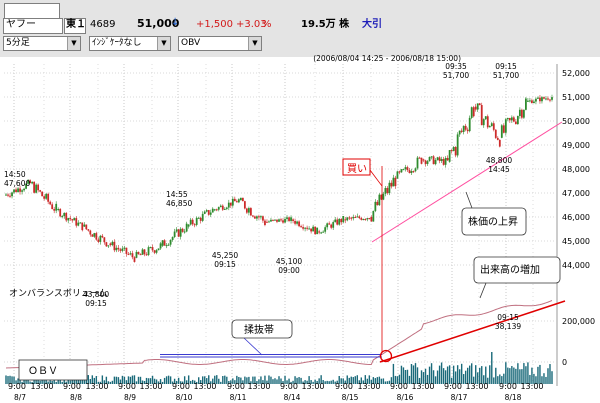 Image resolution: width=600 pixels, height=403 pixels. What do you see at coordinates (225, 255) in the screenshot?
I see `annotation-price: 45,250` at bounding box center [225, 255].